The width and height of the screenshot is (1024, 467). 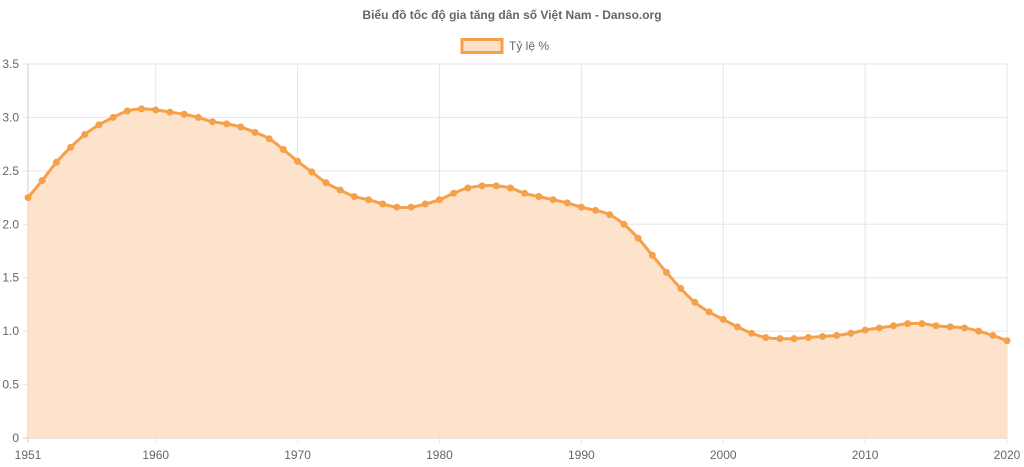 I want to click on x-tick-label: 1980, so click(x=439, y=455).